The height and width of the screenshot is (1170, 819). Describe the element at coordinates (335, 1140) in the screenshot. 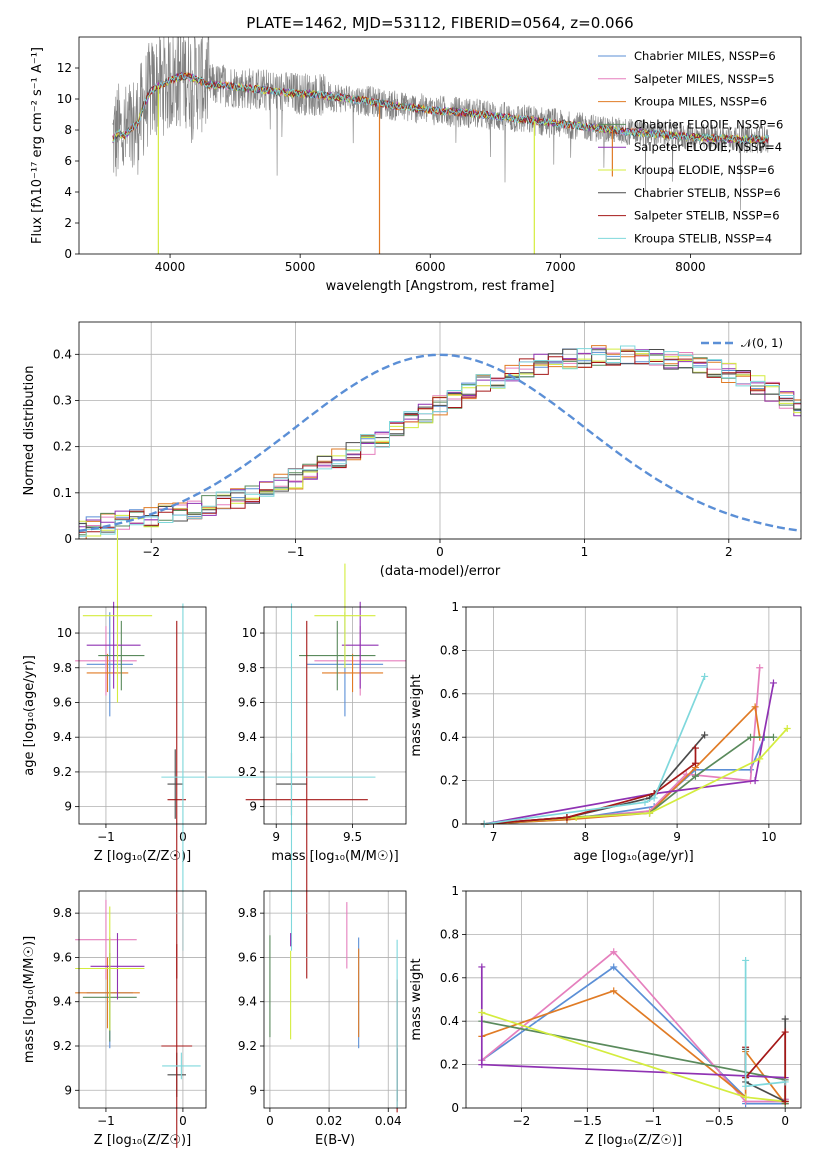

I see `x-axis-label: E(B-V)` at that location.